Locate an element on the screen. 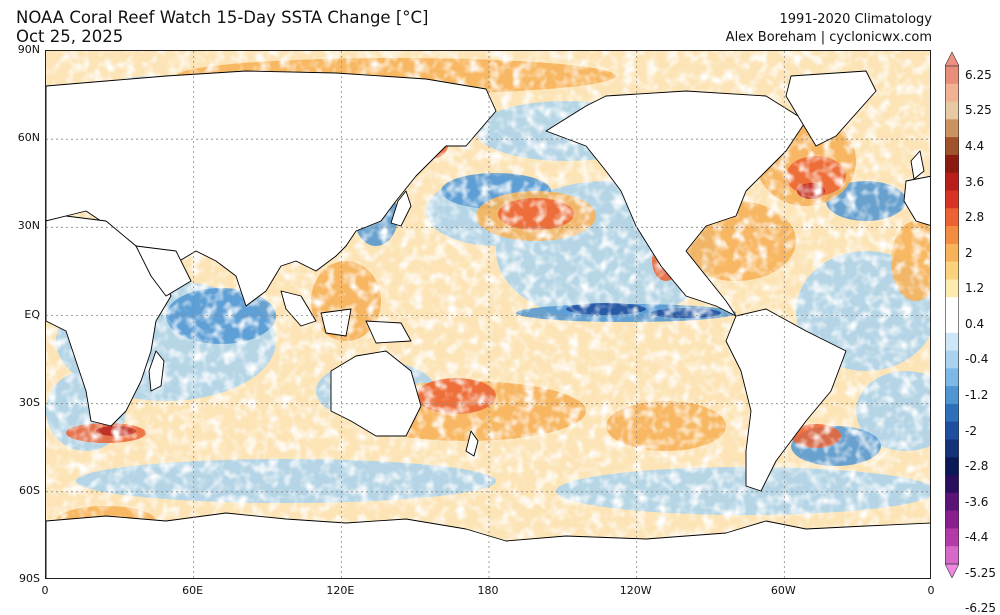 This screenshot has height=615, width=1000. lat-tick-label: 90N is located at coordinates (28, 49).